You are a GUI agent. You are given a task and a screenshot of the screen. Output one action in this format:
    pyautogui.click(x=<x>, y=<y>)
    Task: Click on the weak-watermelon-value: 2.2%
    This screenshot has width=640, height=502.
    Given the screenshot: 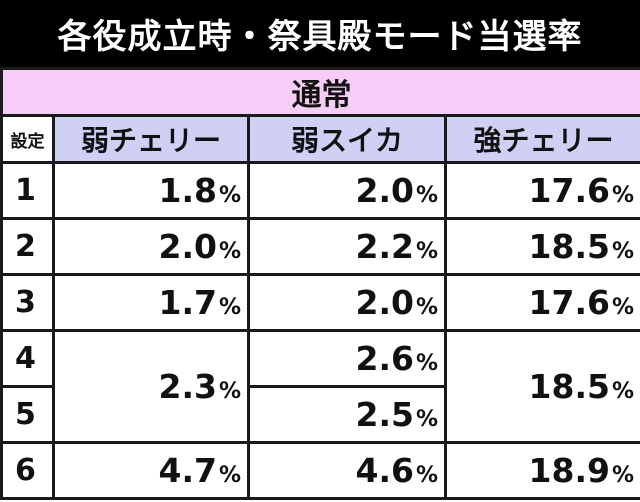 What is the action you would take?
    pyautogui.click(x=347, y=246)
    